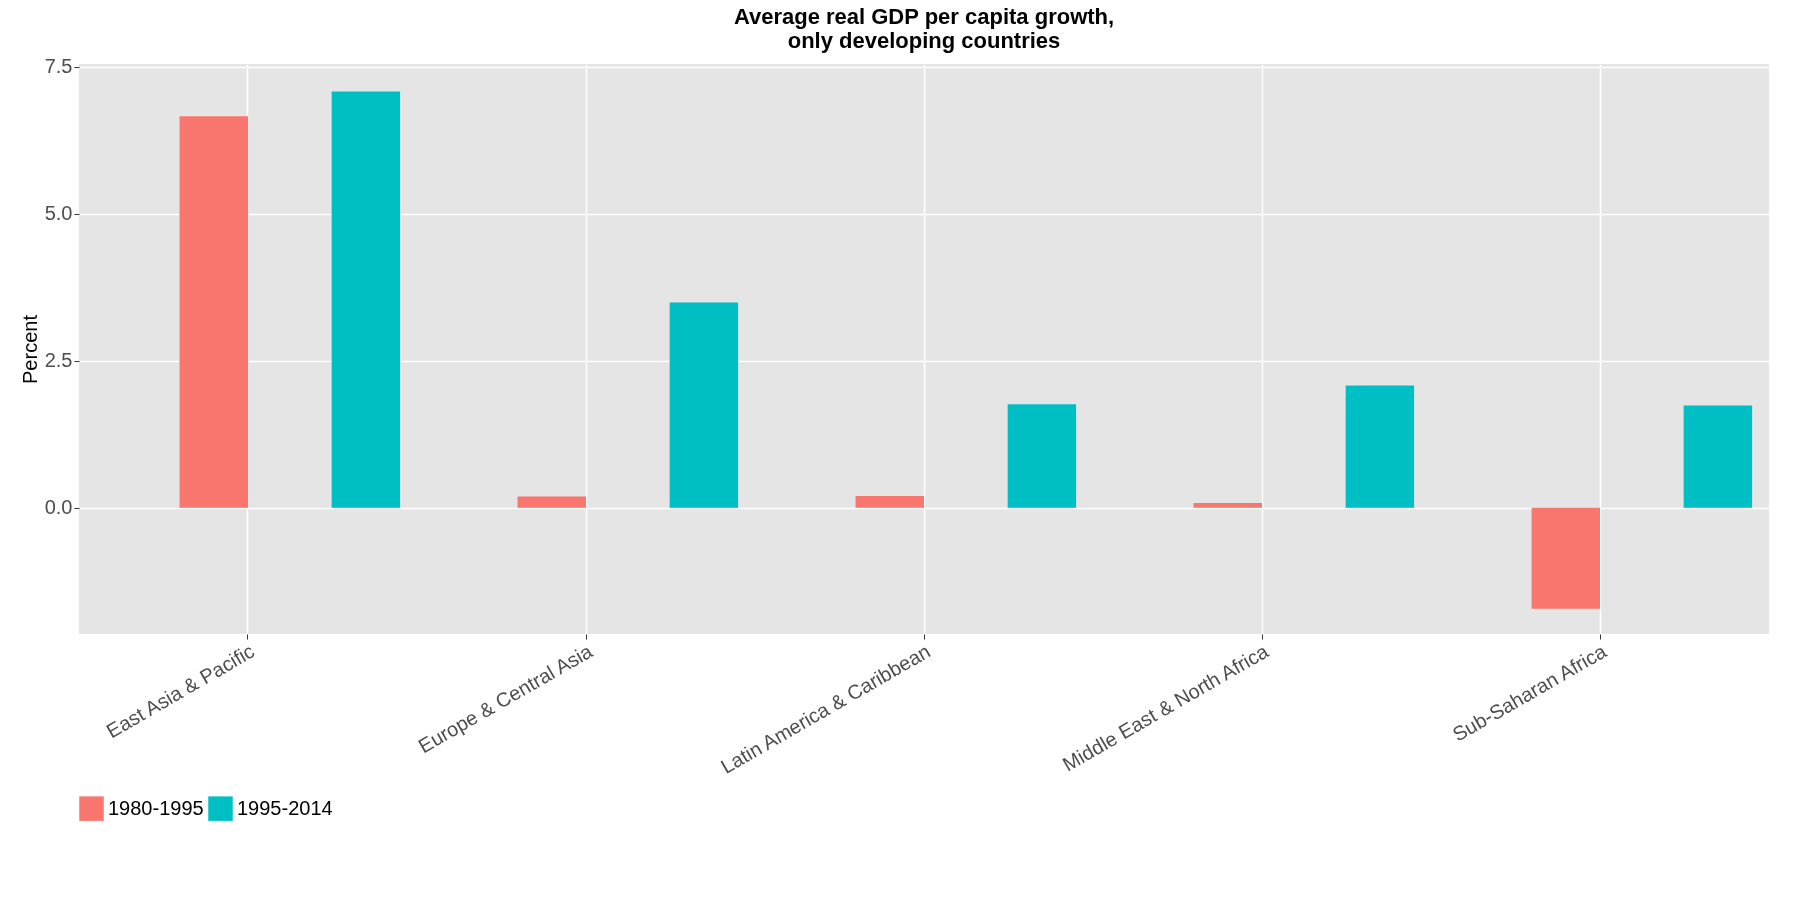 Image resolution: width=1814 pixels, height=920 pixels. Describe the element at coordinates (58, 360) in the screenshot. I see `y-tick-label: 2.5` at that location.